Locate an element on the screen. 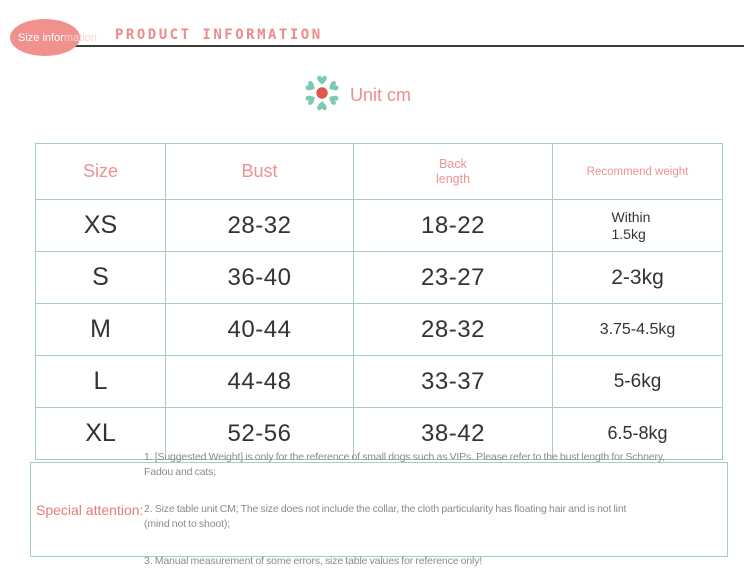 The height and width of the screenshot is (587, 750). table-row-s: S 36-40 23-27 2-3kg is located at coordinates (379, 277).